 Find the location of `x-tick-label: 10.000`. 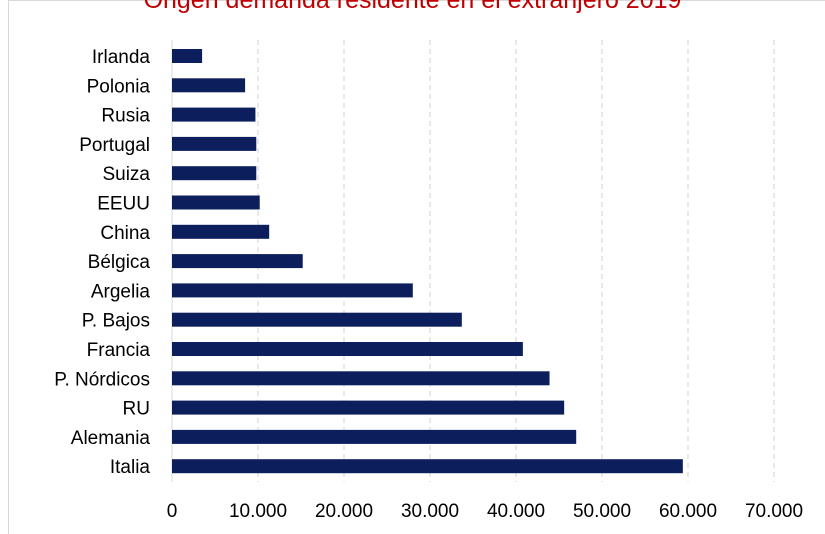

x-tick-label: 10.000 is located at coordinates (258, 511).